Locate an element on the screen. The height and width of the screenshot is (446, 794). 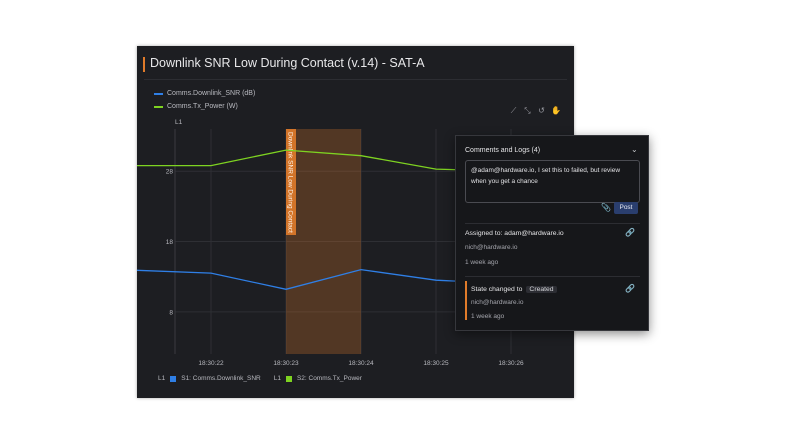
annotation-tag is located at coordinates (291, 182).